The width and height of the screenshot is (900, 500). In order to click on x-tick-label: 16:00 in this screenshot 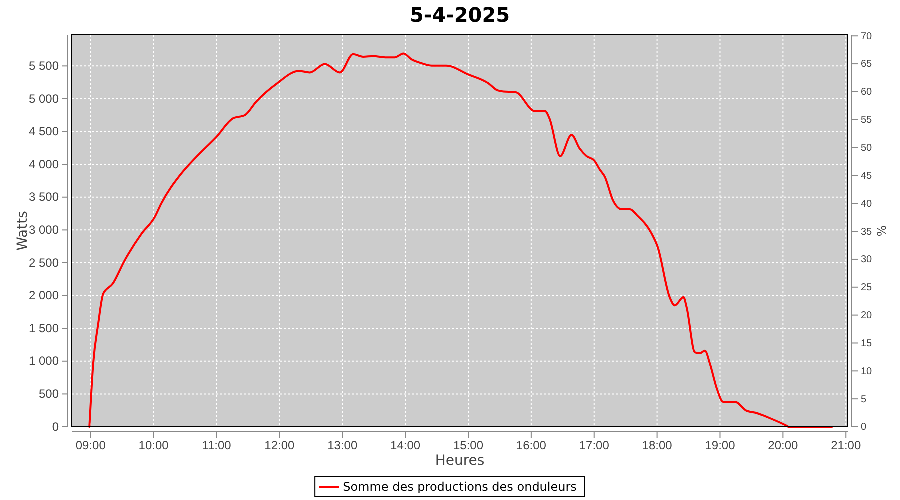, I will do `click(531, 445)`.